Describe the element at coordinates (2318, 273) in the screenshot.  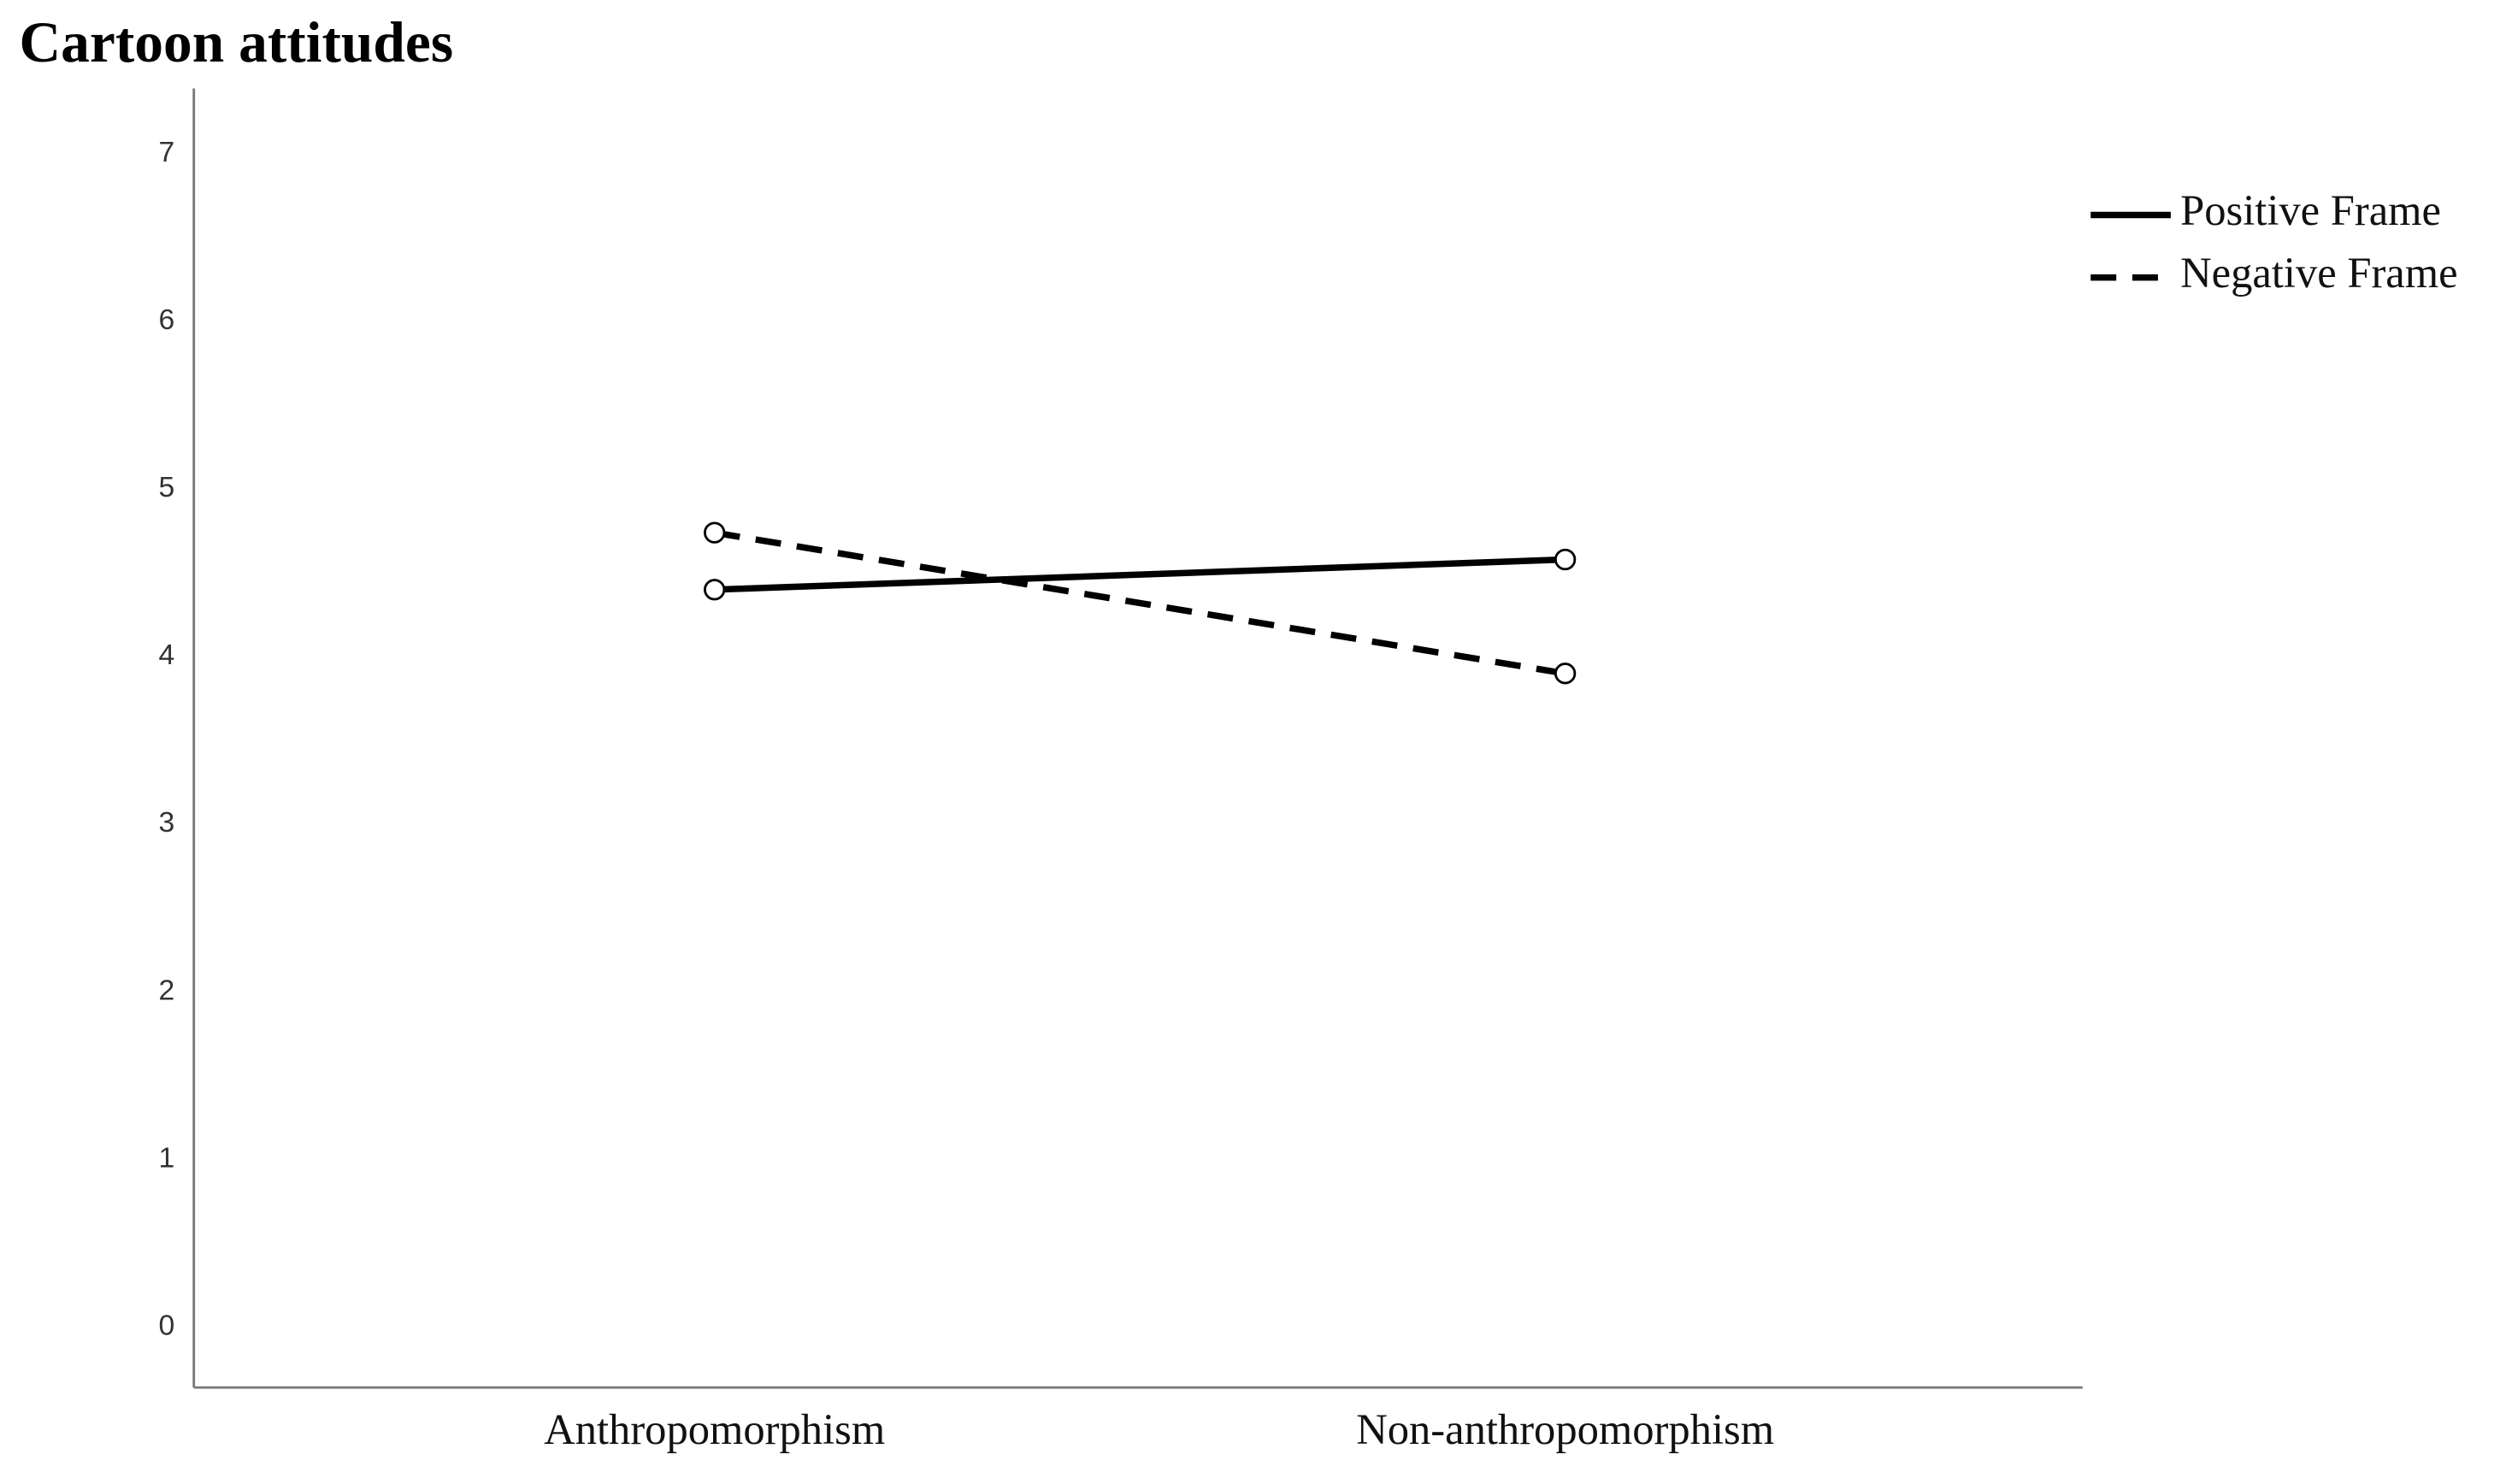
I see `legend-label: Negative Frame` at that location.